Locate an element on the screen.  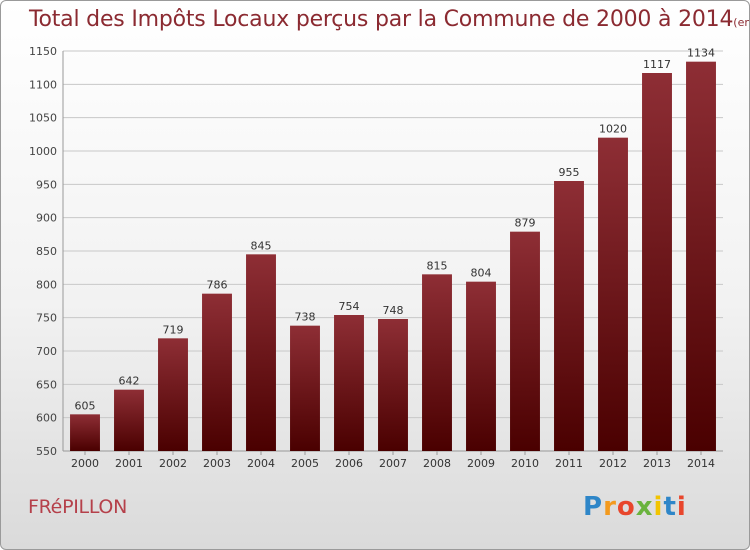
data-label: 642 is located at coordinates (129, 381).